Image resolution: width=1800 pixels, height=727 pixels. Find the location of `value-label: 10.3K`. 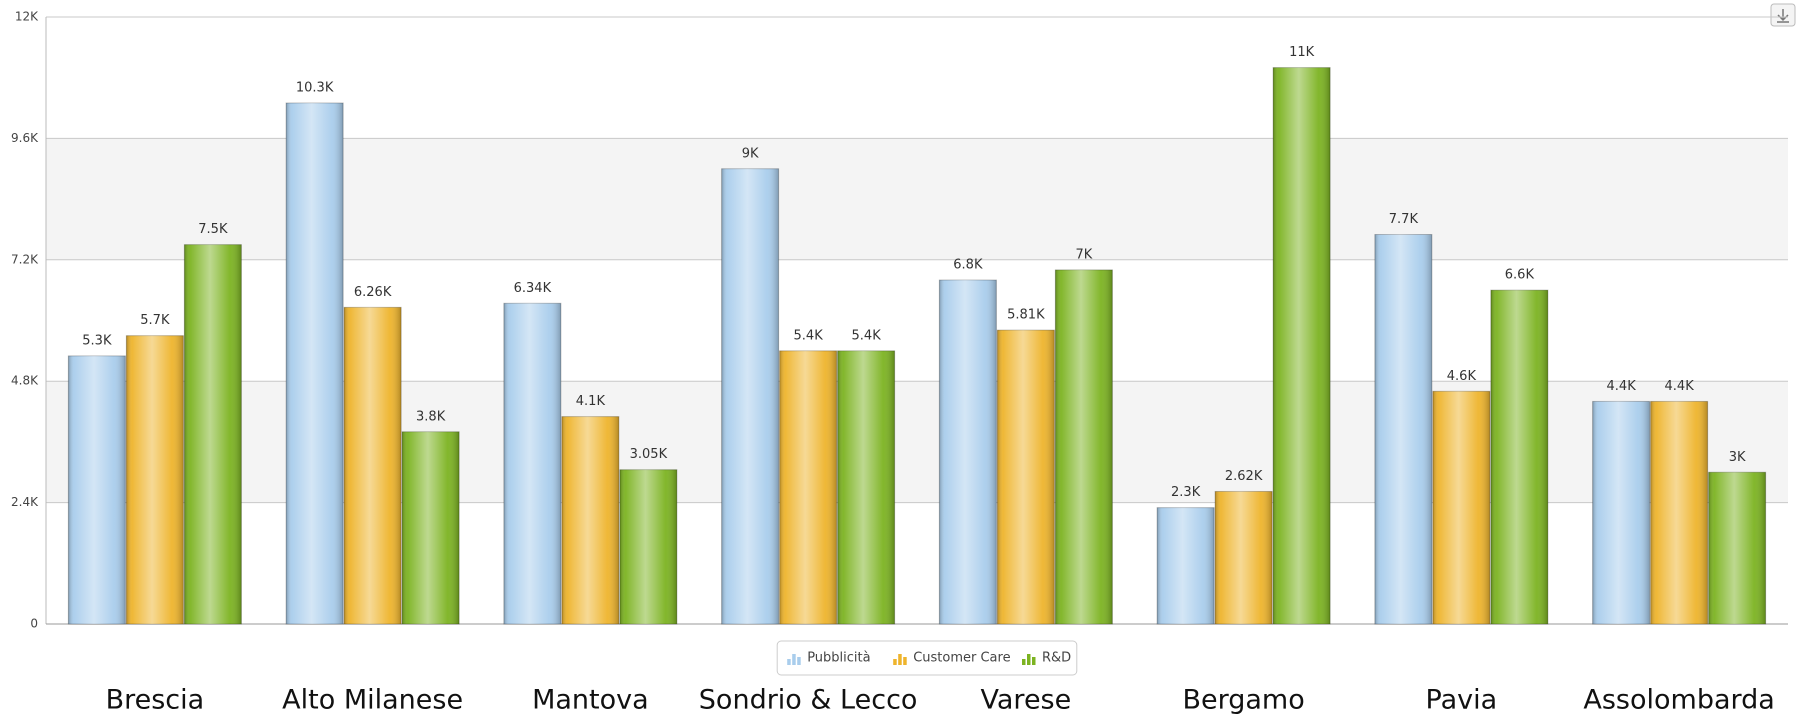

value-label: 10.3K is located at coordinates (315, 87).